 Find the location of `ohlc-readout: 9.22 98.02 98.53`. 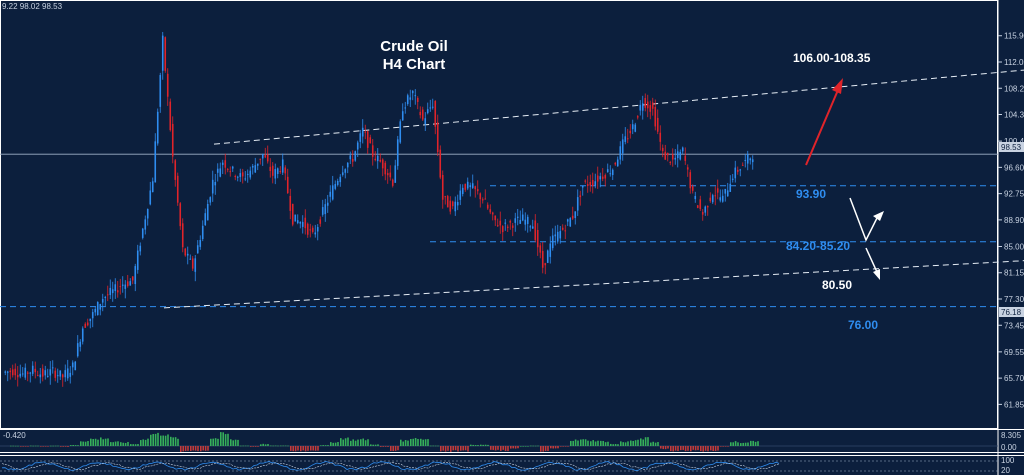

ohlc-readout: 9.22 98.02 98.53 is located at coordinates (32, 6).